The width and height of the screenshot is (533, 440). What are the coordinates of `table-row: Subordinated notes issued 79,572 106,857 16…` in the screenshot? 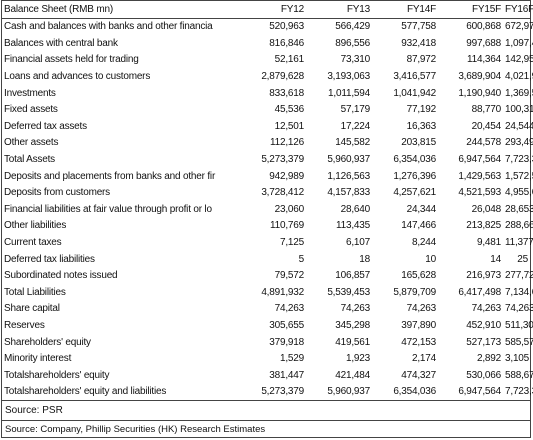 It's located at (267, 276).